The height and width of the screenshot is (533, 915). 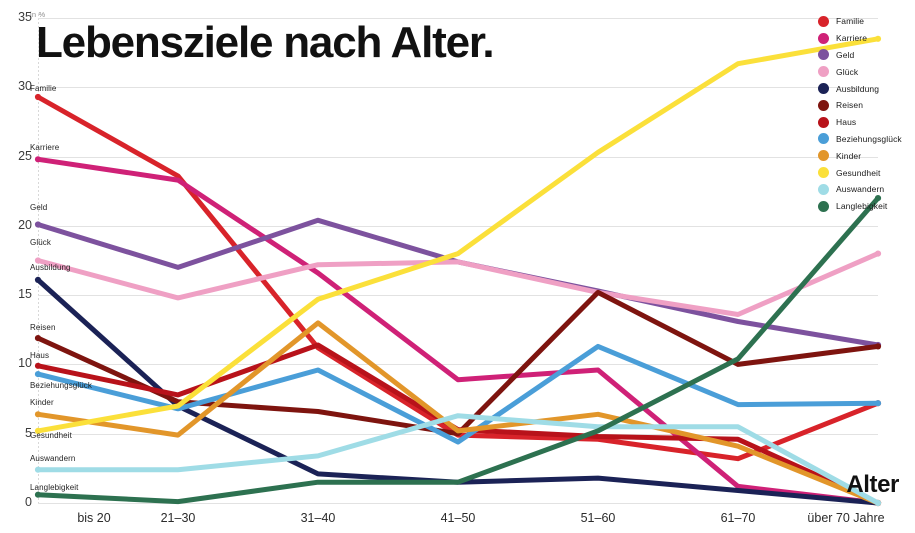 What do you see at coordinates (178, 518) in the screenshot?
I see `x-tick-label: 21–30` at bounding box center [178, 518].